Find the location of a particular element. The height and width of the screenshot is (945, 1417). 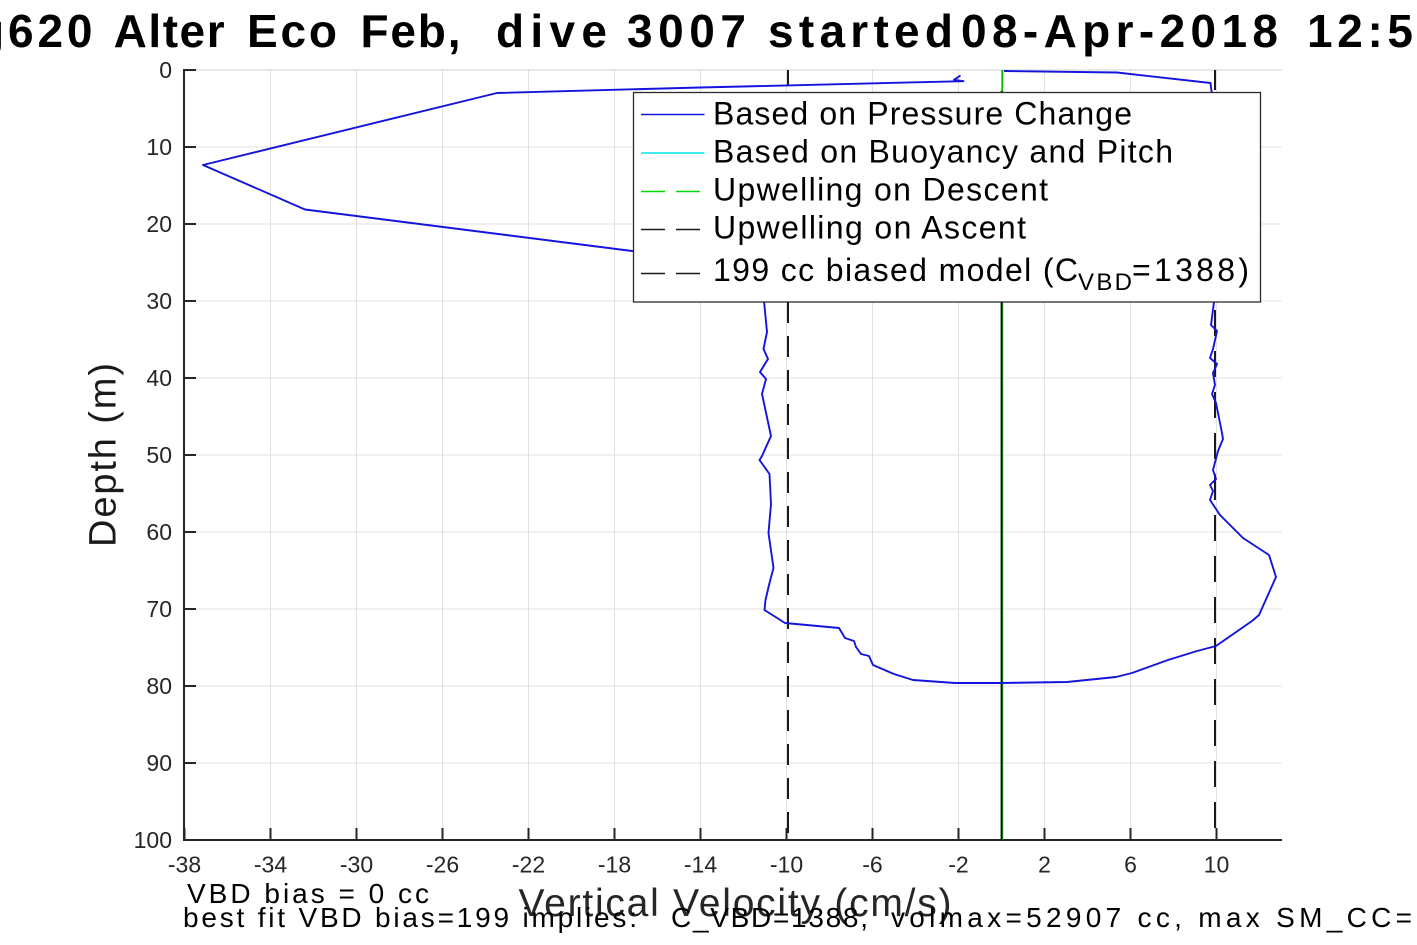

svg-text: 6 is located at coordinates (1130, 865).